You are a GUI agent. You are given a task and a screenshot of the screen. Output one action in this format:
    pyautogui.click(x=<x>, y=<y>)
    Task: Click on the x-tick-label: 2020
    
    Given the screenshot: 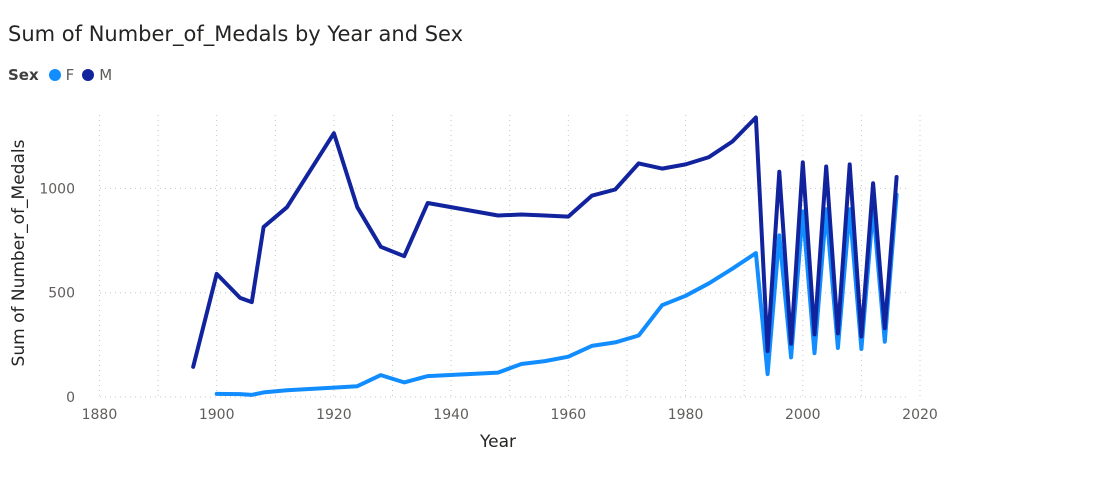 What is the action you would take?
    pyautogui.click(x=920, y=415)
    